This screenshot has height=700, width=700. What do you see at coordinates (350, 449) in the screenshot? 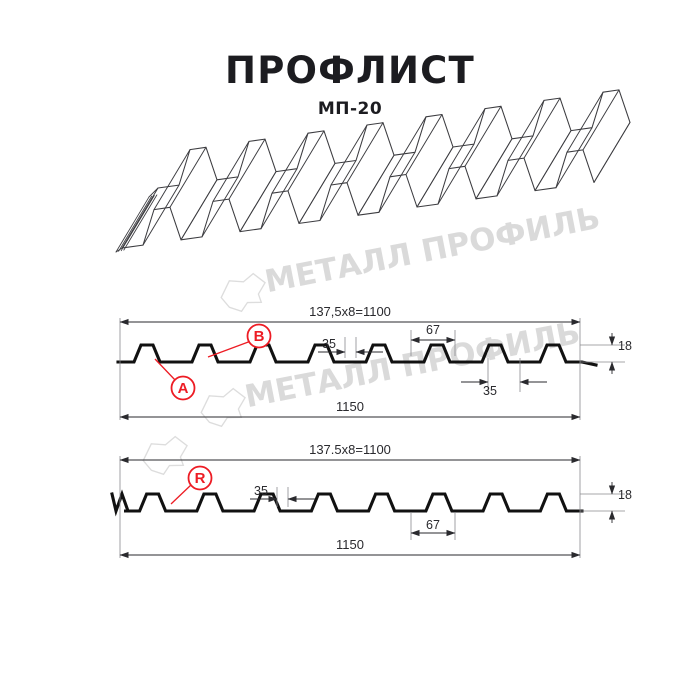
I see `dim-top-width-label-2: 137.5x8=1100` at bounding box center [350, 449].